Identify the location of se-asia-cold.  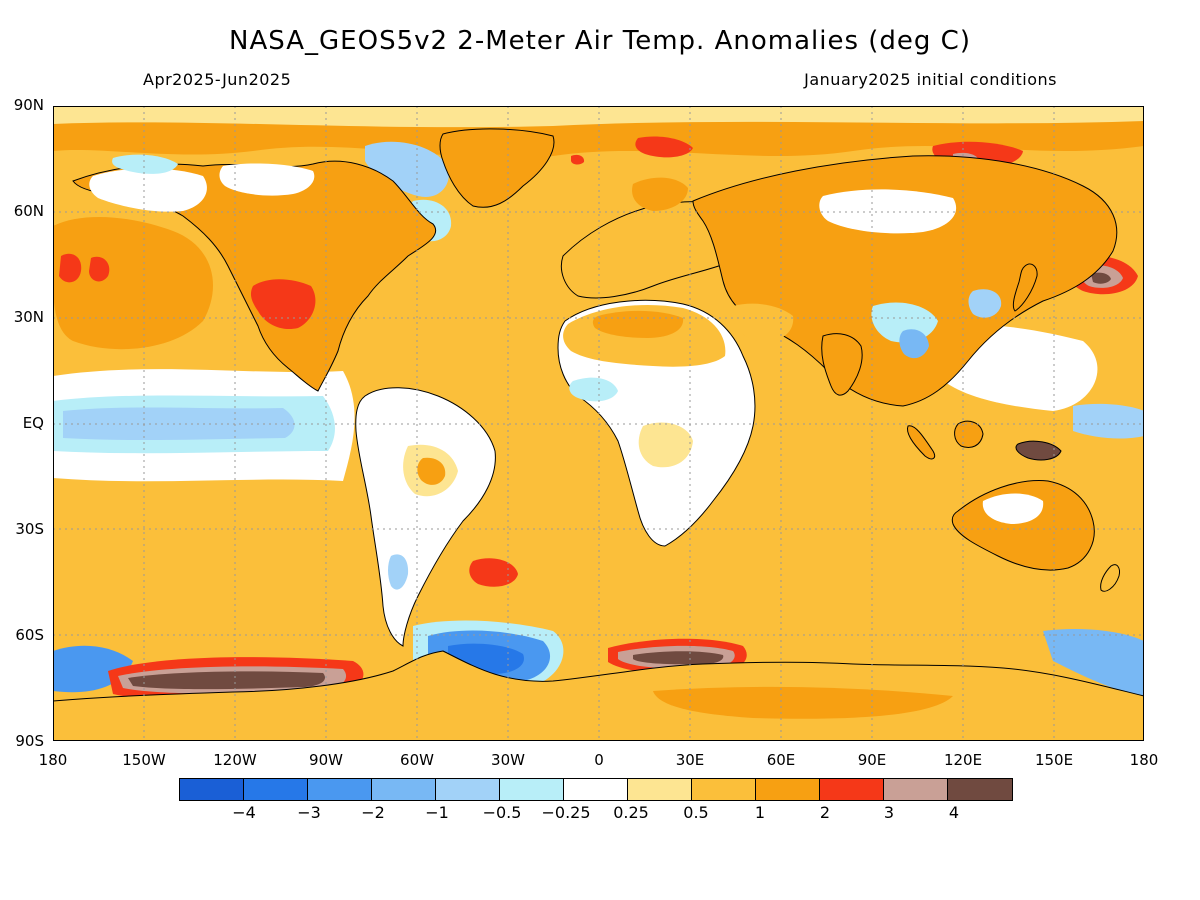
(914, 344).